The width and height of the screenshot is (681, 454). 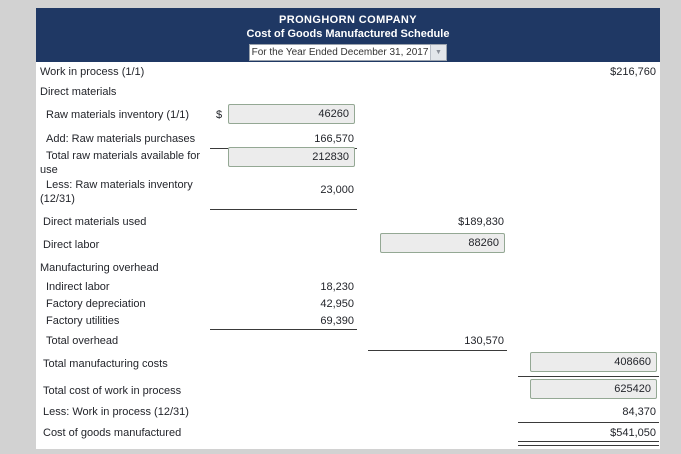 What do you see at coordinates (442, 243) in the screenshot?
I see `input-direct-labor` at bounding box center [442, 243].